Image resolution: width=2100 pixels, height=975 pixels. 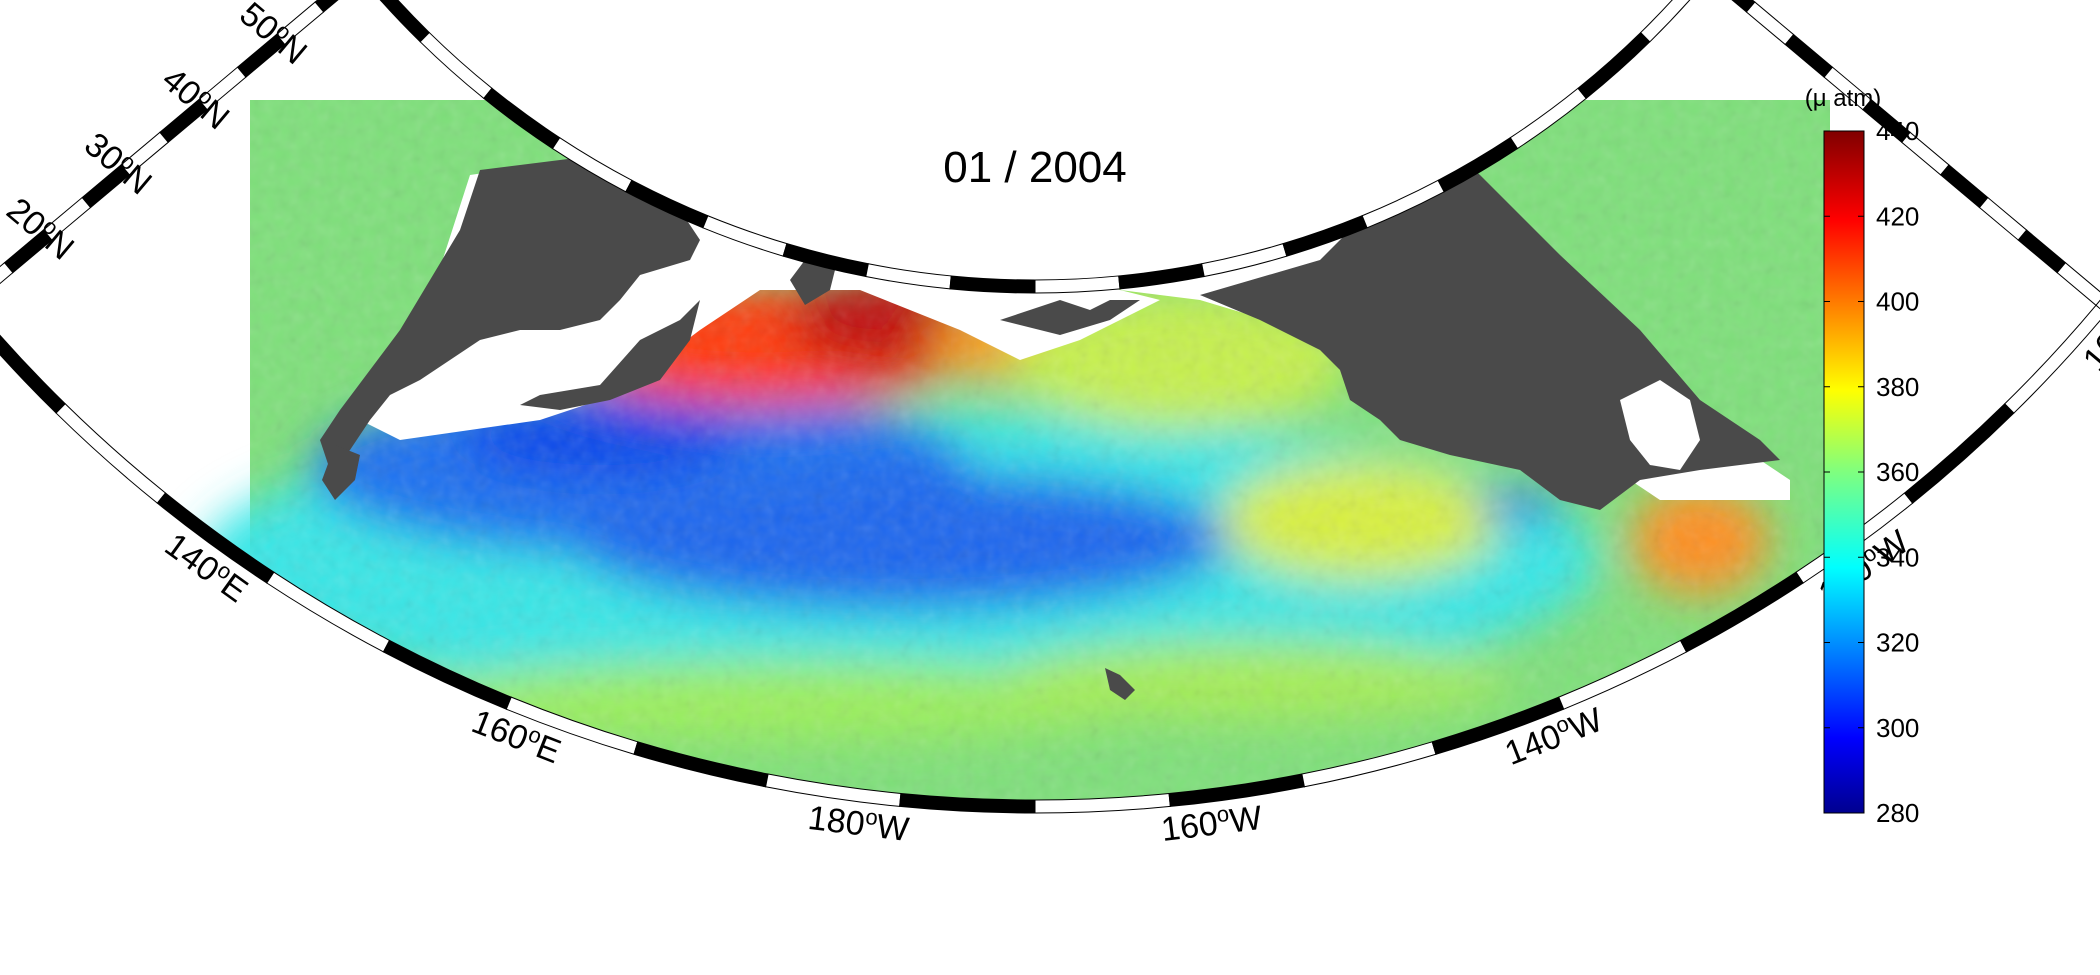 I want to click on colorbar-ticks: 440 420 400 380 360 340 320 300 280, so click(x=1871, y=472).